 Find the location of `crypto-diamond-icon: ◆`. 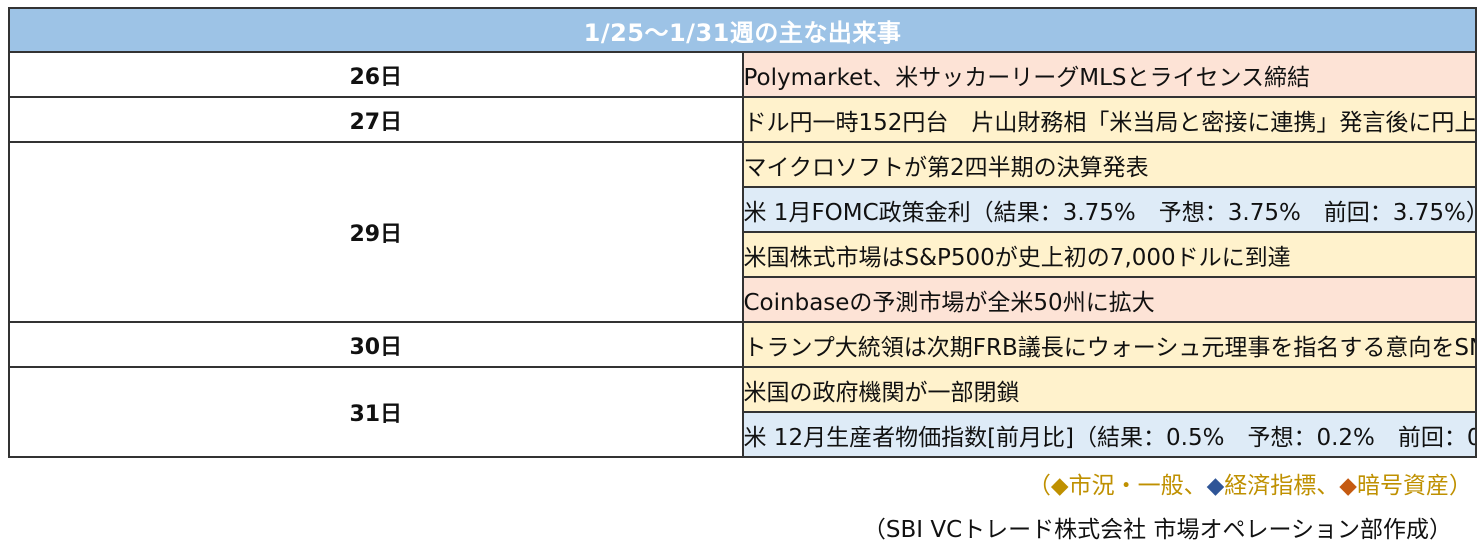

crypto-diamond-icon: ◆ is located at coordinates (1348, 486).